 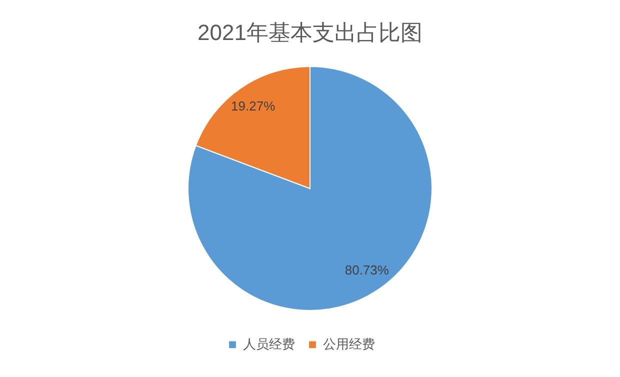 What do you see at coordinates (269, 344) in the screenshot?
I see `legend-label: 人员经费` at bounding box center [269, 344].